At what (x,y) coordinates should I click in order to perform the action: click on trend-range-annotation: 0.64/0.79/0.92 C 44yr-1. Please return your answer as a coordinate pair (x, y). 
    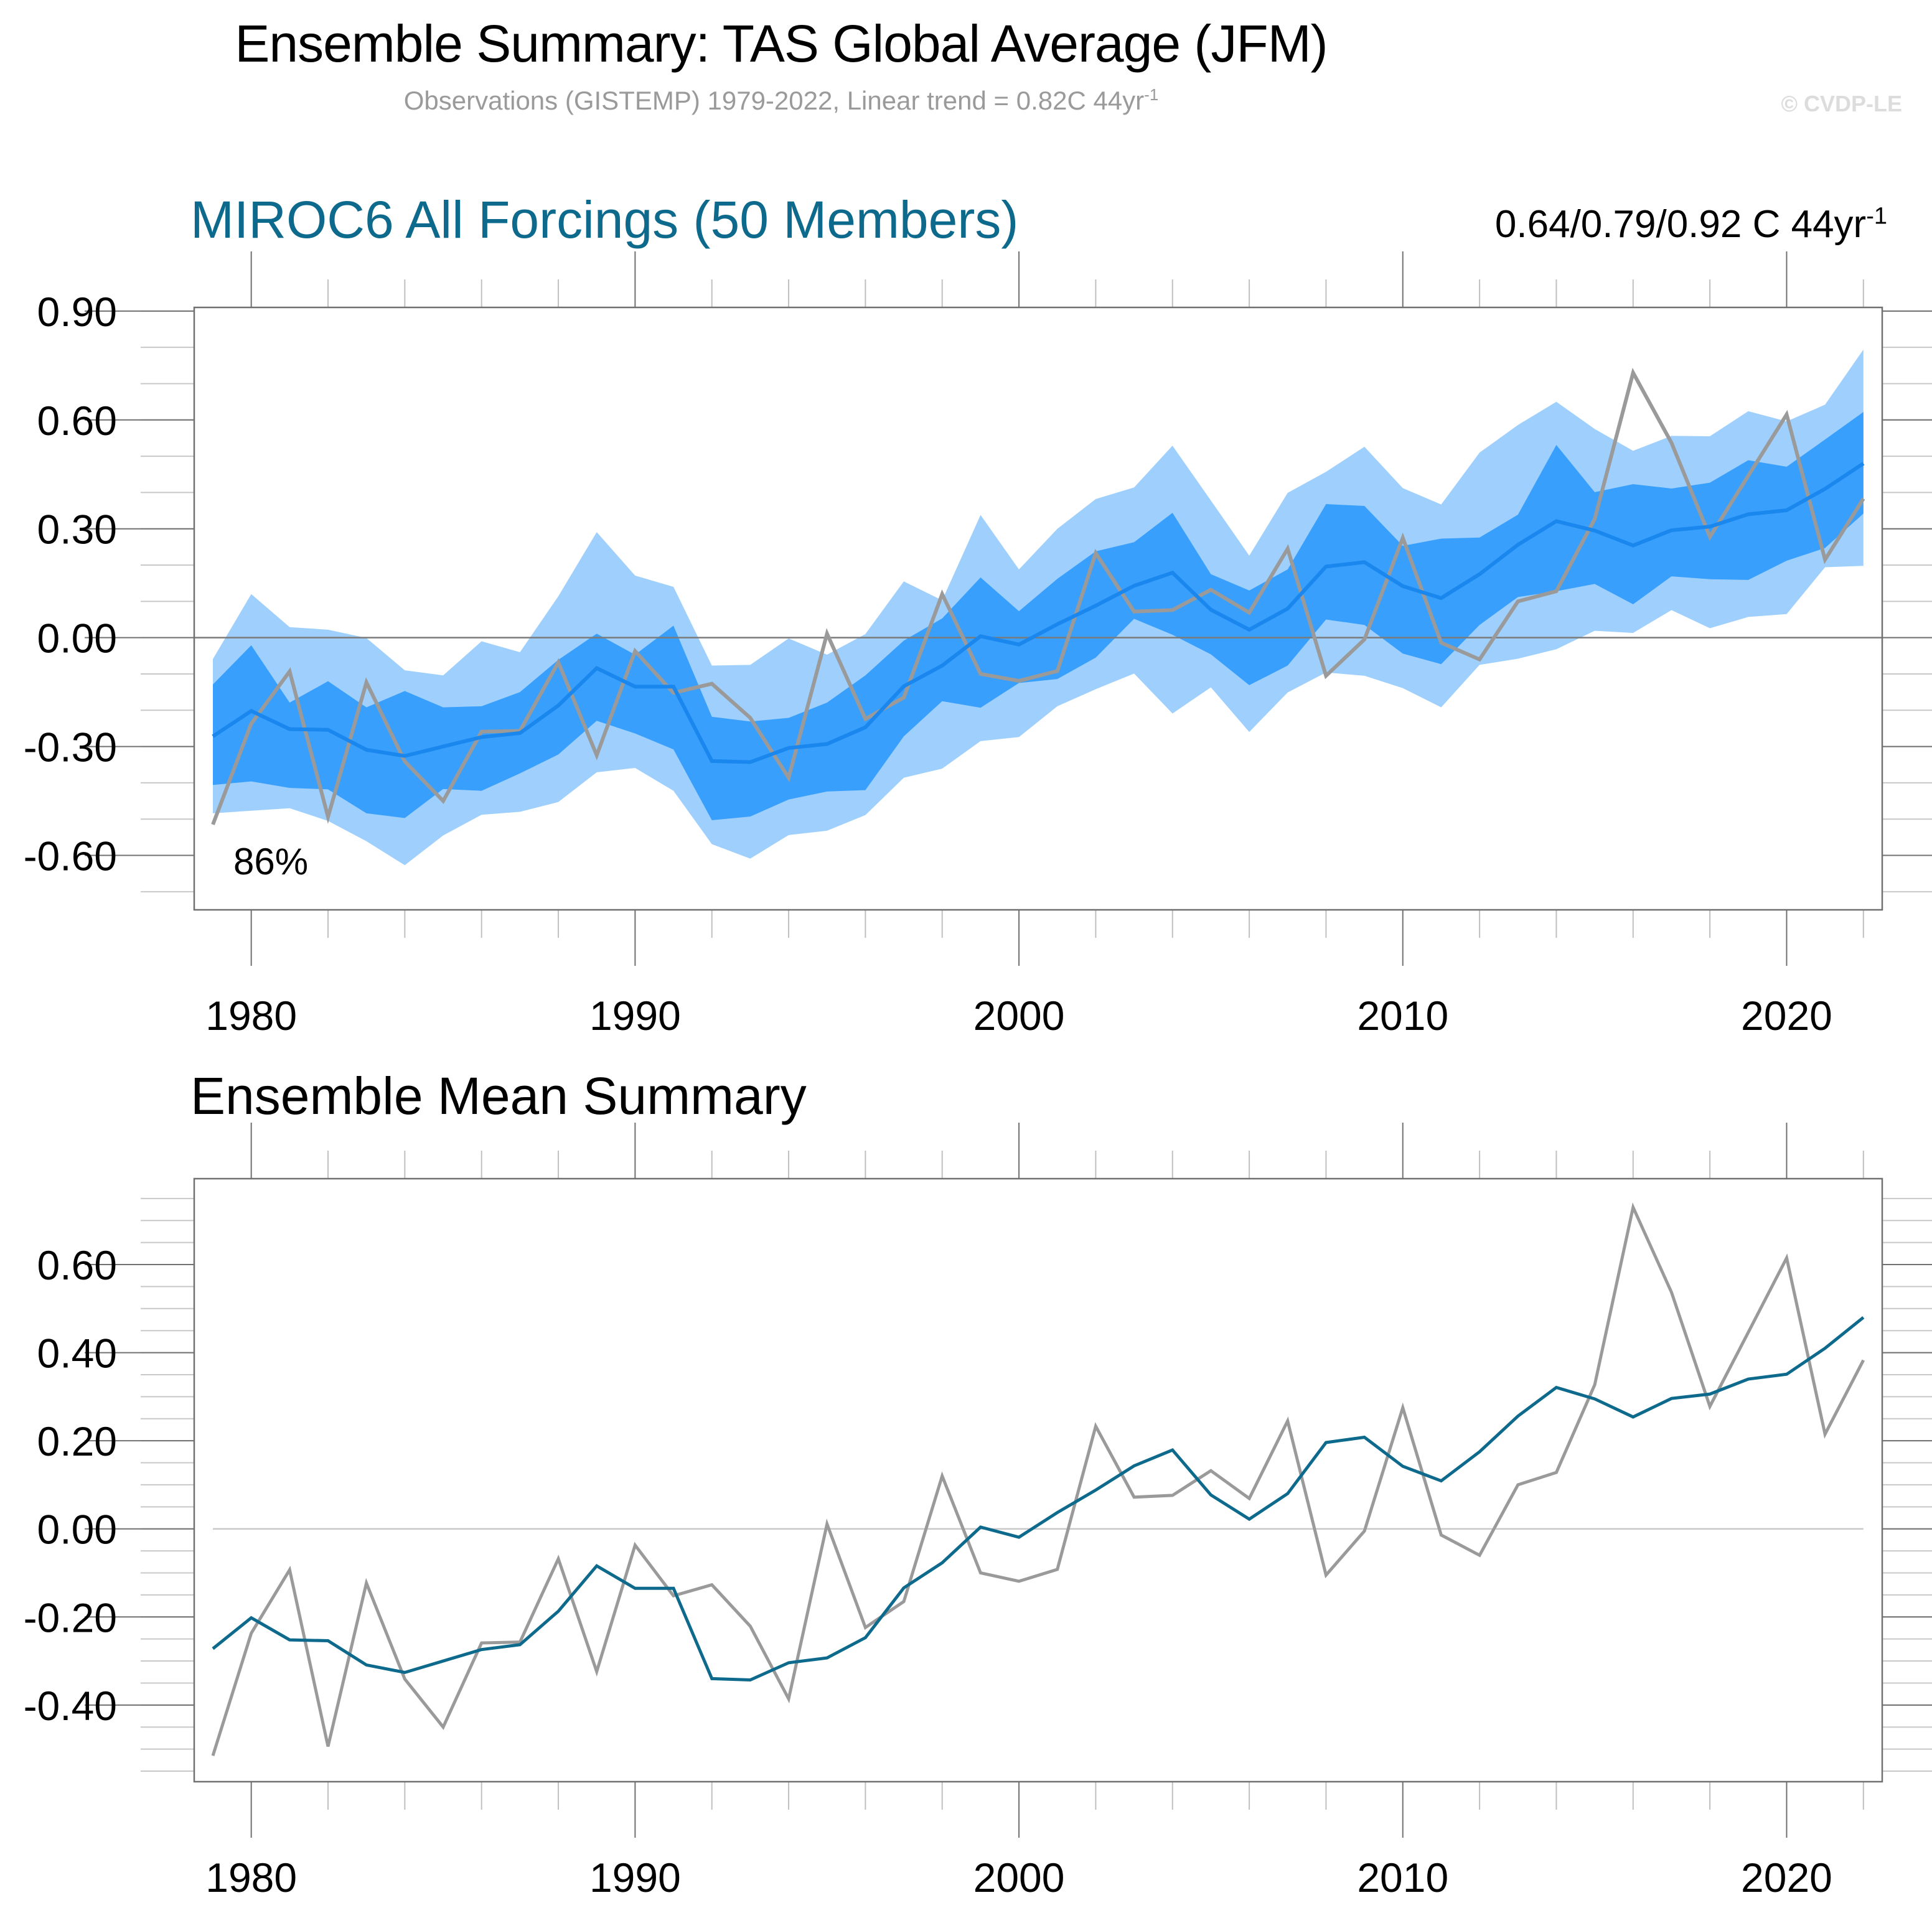
    Looking at the image, I should click on (1691, 224).